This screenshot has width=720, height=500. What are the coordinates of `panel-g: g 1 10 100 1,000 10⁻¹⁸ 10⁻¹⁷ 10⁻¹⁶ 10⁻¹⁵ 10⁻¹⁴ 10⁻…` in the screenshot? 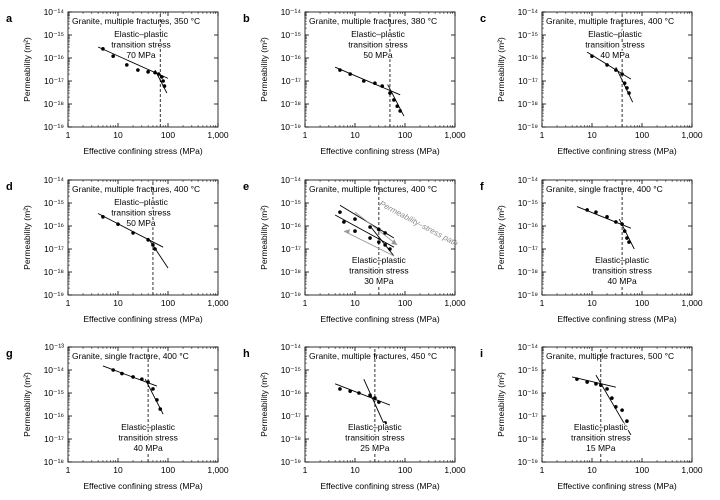 It's located at (117, 416).